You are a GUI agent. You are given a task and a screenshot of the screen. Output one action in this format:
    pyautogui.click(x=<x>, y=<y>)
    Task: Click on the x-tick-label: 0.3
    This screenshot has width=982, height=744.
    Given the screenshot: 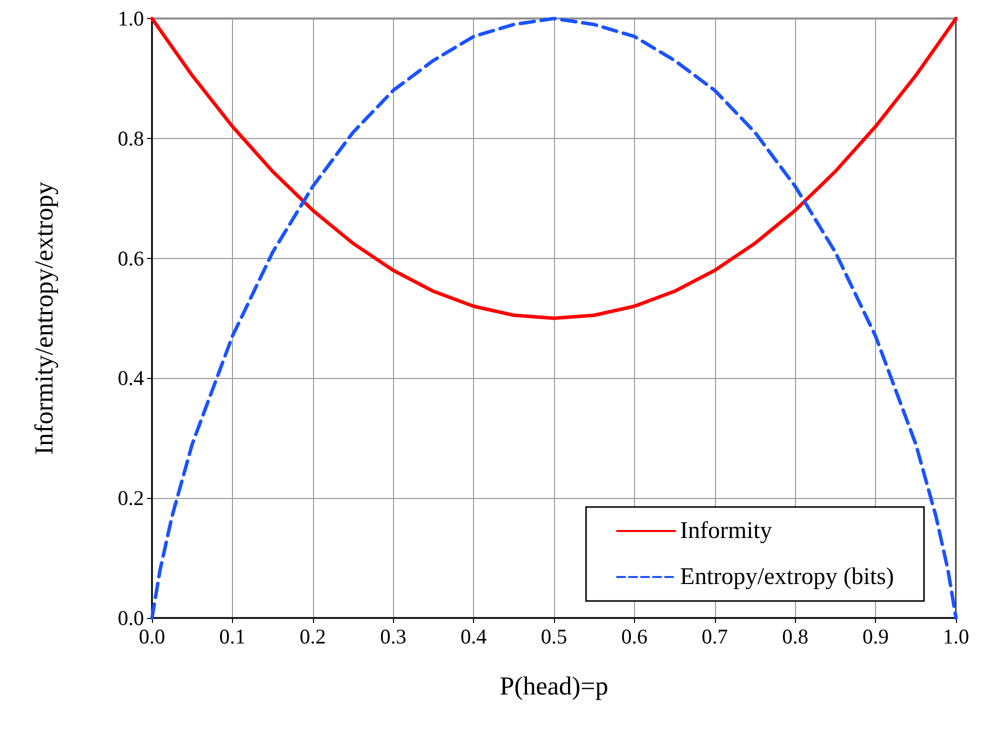 What is the action you would take?
    pyautogui.click(x=393, y=636)
    